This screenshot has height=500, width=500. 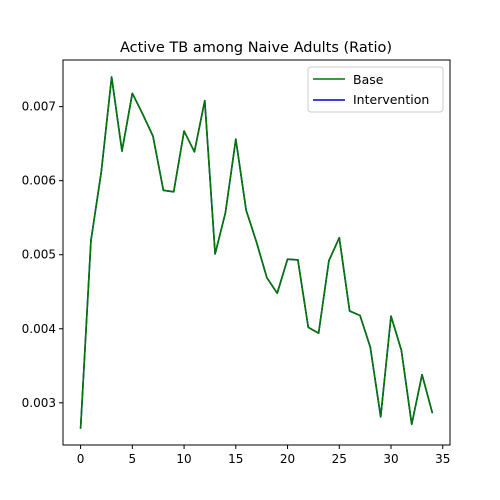 What do you see at coordinates (39, 107) in the screenshot?
I see `y-tick-label: 0.007` at bounding box center [39, 107].